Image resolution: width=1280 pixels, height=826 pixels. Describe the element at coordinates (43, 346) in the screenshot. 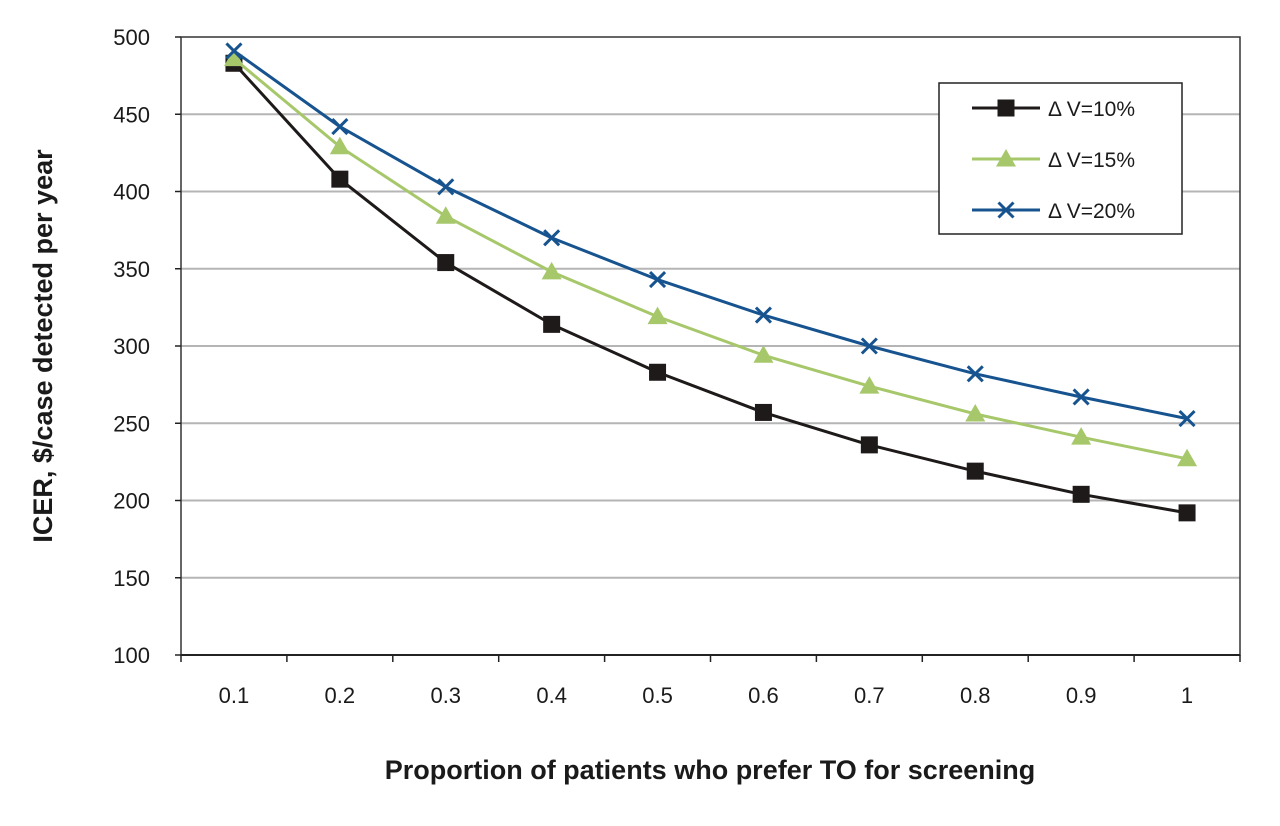

I see `y-axis-title: ICER, $/case detected per year` at that location.